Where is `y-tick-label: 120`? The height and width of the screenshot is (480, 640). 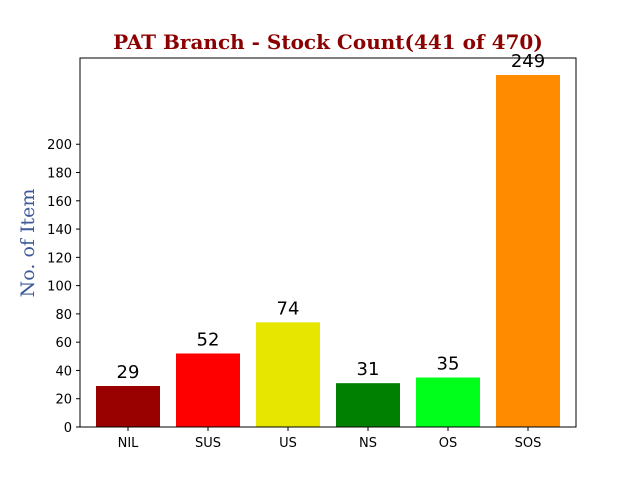
y-tick-label: 120 is located at coordinates (59, 258).